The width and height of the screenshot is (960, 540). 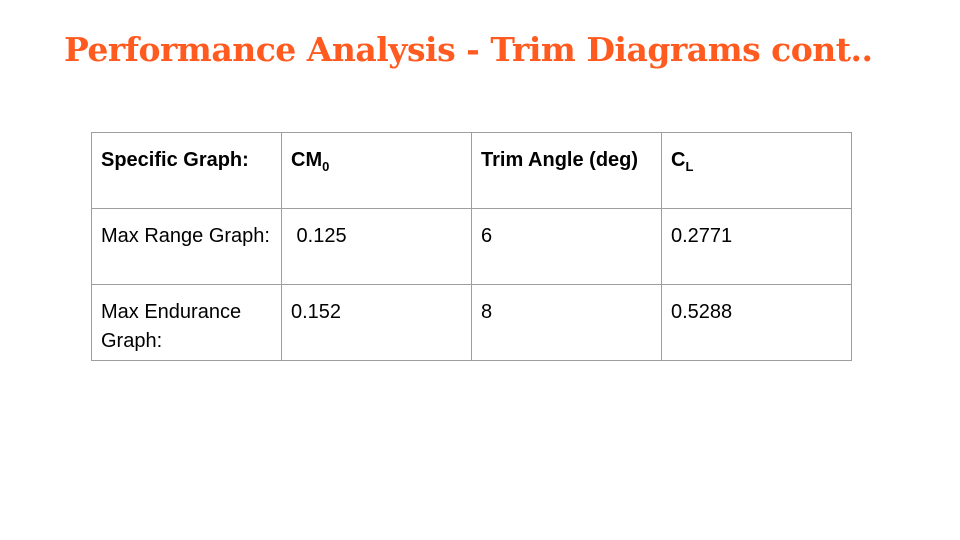 What do you see at coordinates (566, 246) in the screenshot?
I see `table-cell: 6` at bounding box center [566, 246].